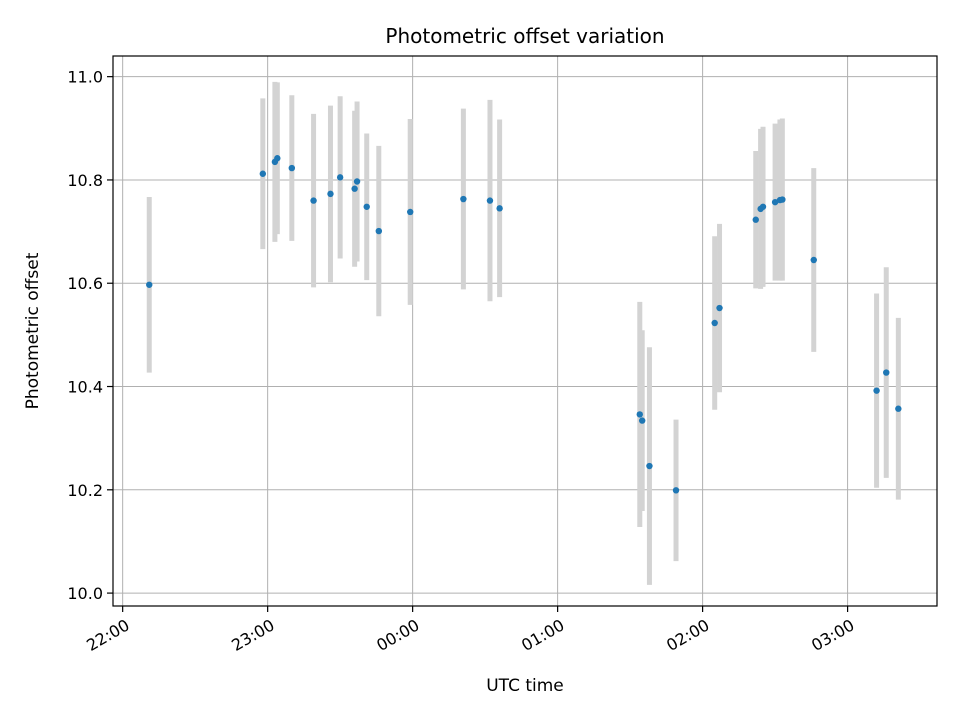 The height and width of the screenshot is (720, 960). What do you see at coordinates (90, 335) in the screenshot?
I see `y-axis: 10.0 10.2 10.4 10.6 10.8 11.0` at bounding box center [90, 335].